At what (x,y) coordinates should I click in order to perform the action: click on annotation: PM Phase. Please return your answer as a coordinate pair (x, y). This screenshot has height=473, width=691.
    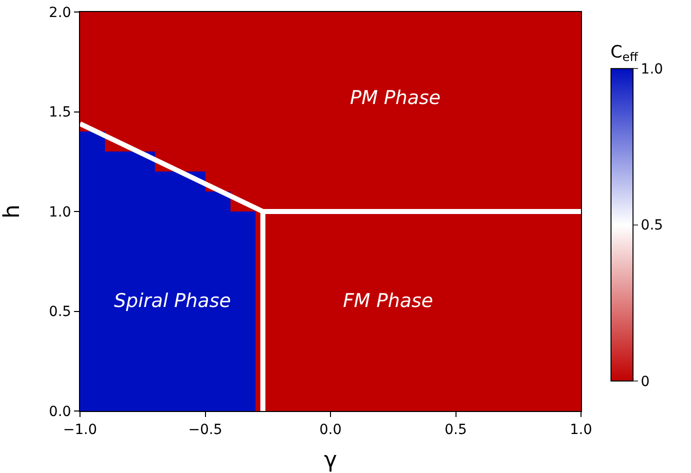
    Looking at the image, I should click on (395, 98).